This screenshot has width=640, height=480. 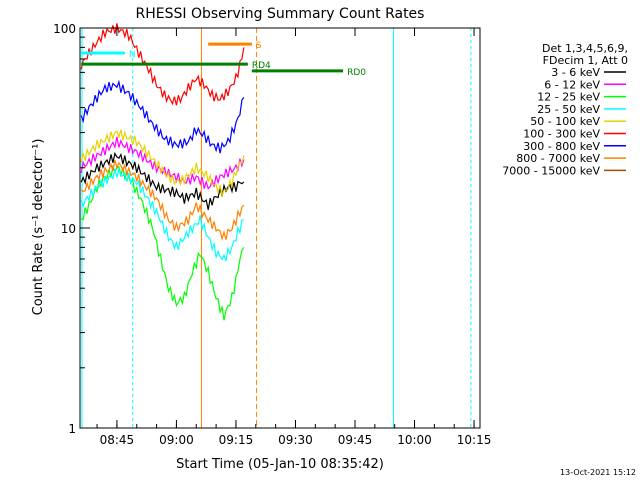 What do you see at coordinates (561, 146) in the screenshot?
I see `legend-entry-label: 300 - 800 keV` at bounding box center [561, 146].